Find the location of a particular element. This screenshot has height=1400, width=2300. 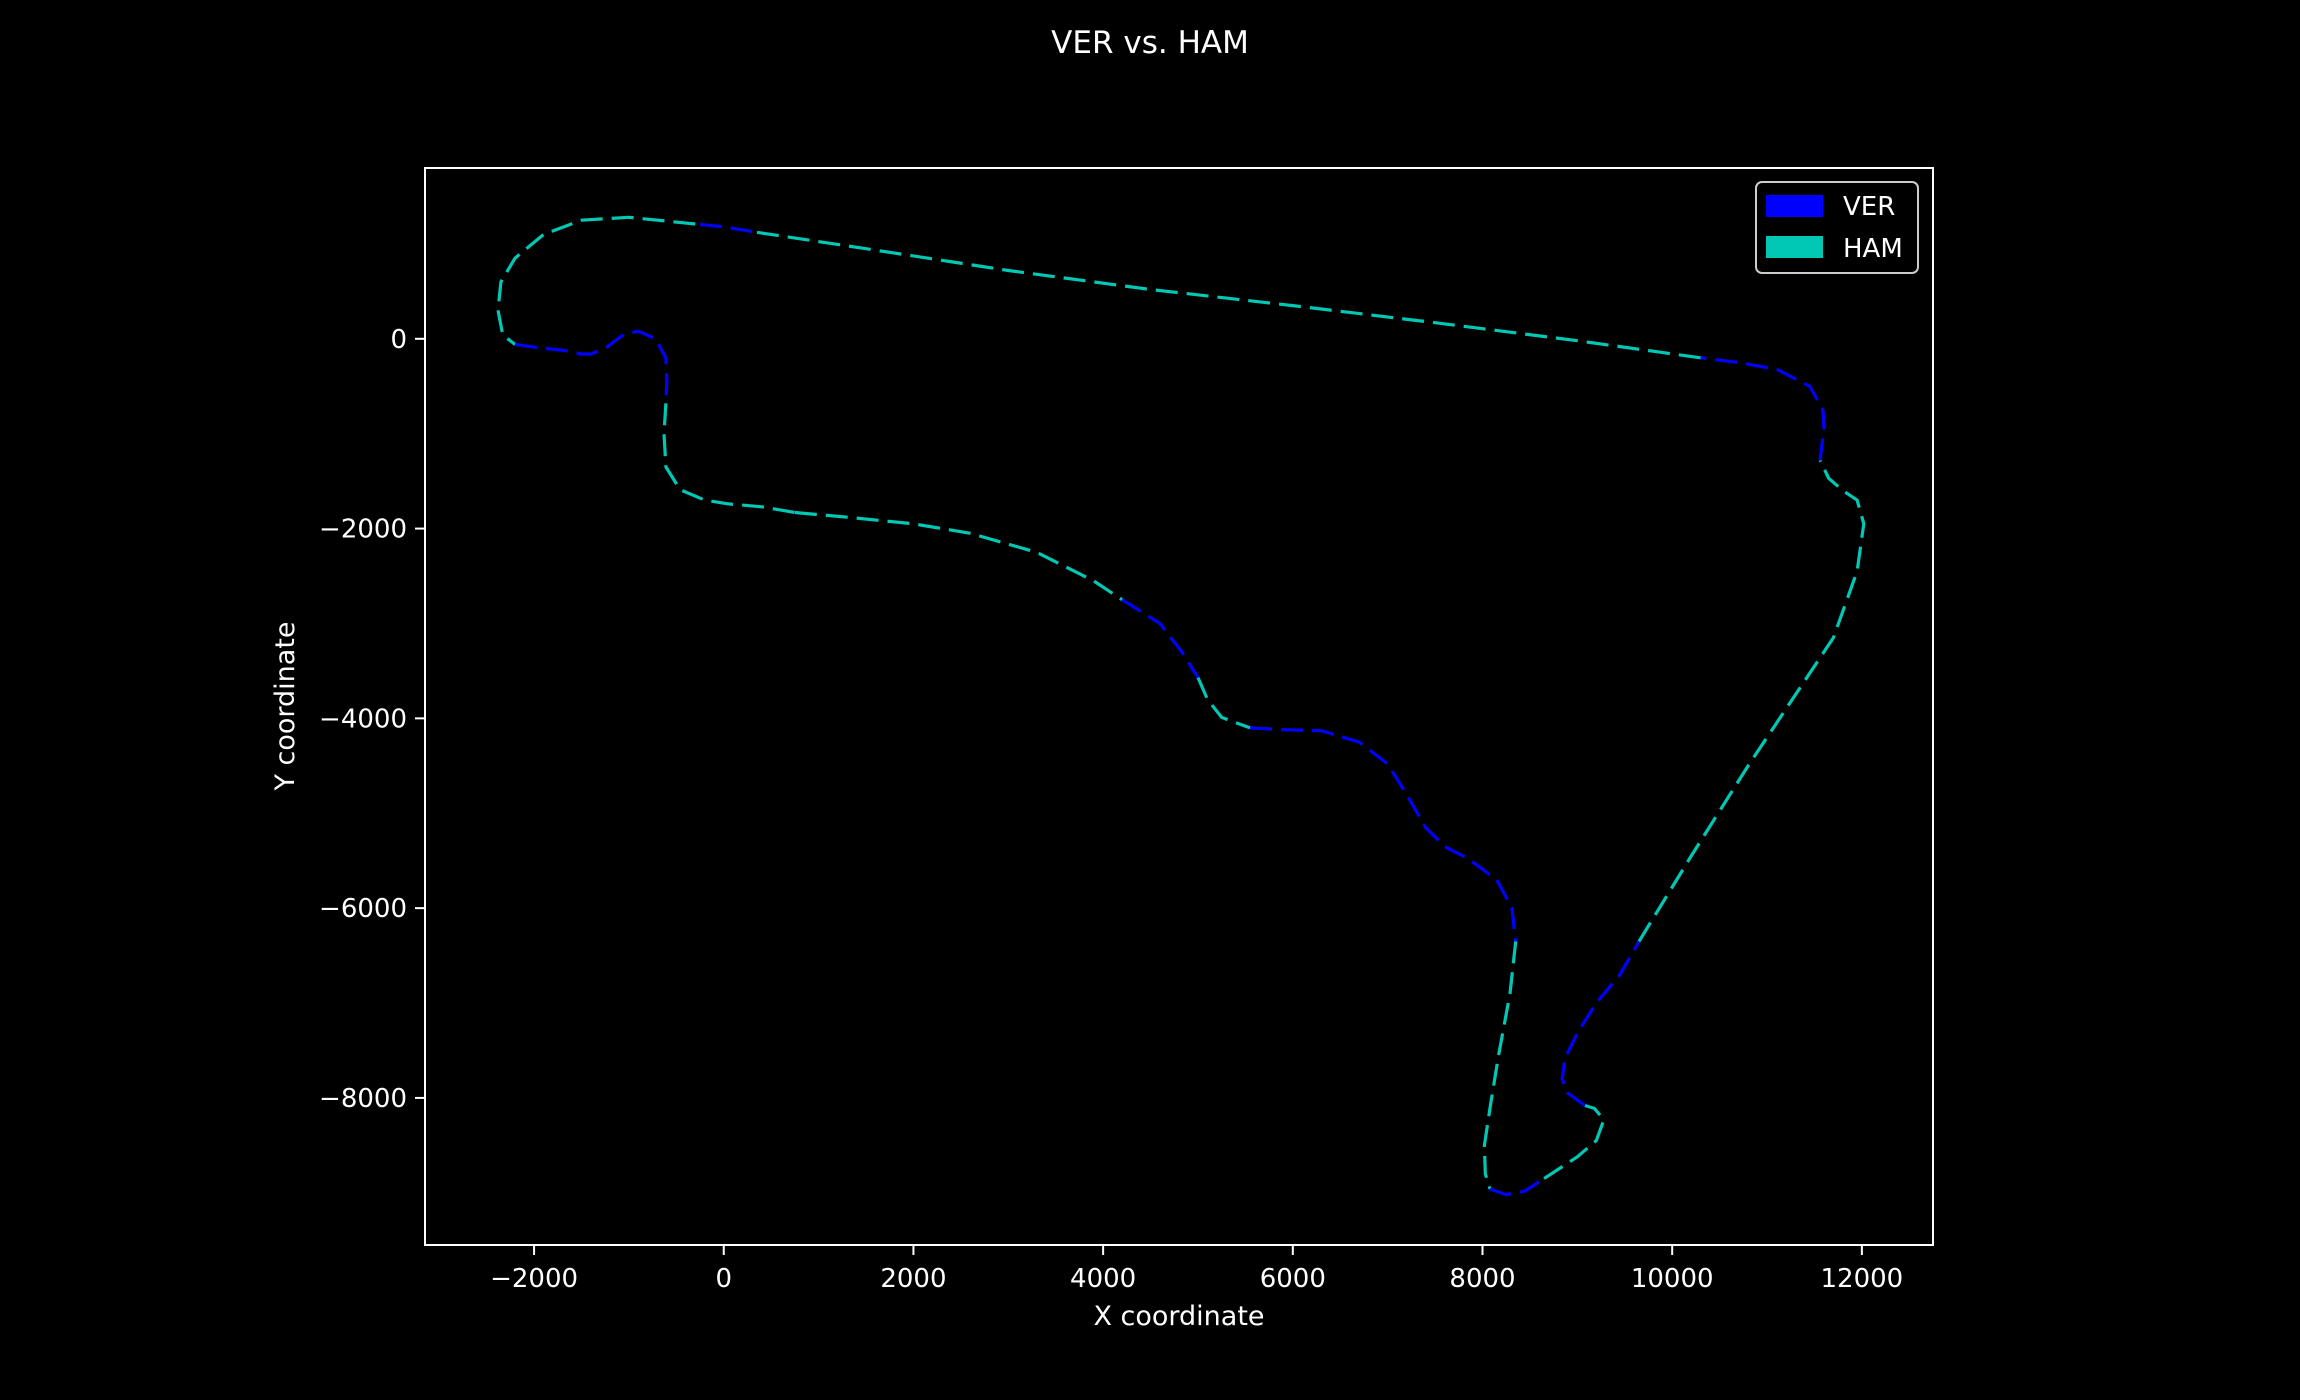

x-tick-label: 0 is located at coordinates (723, 1279).